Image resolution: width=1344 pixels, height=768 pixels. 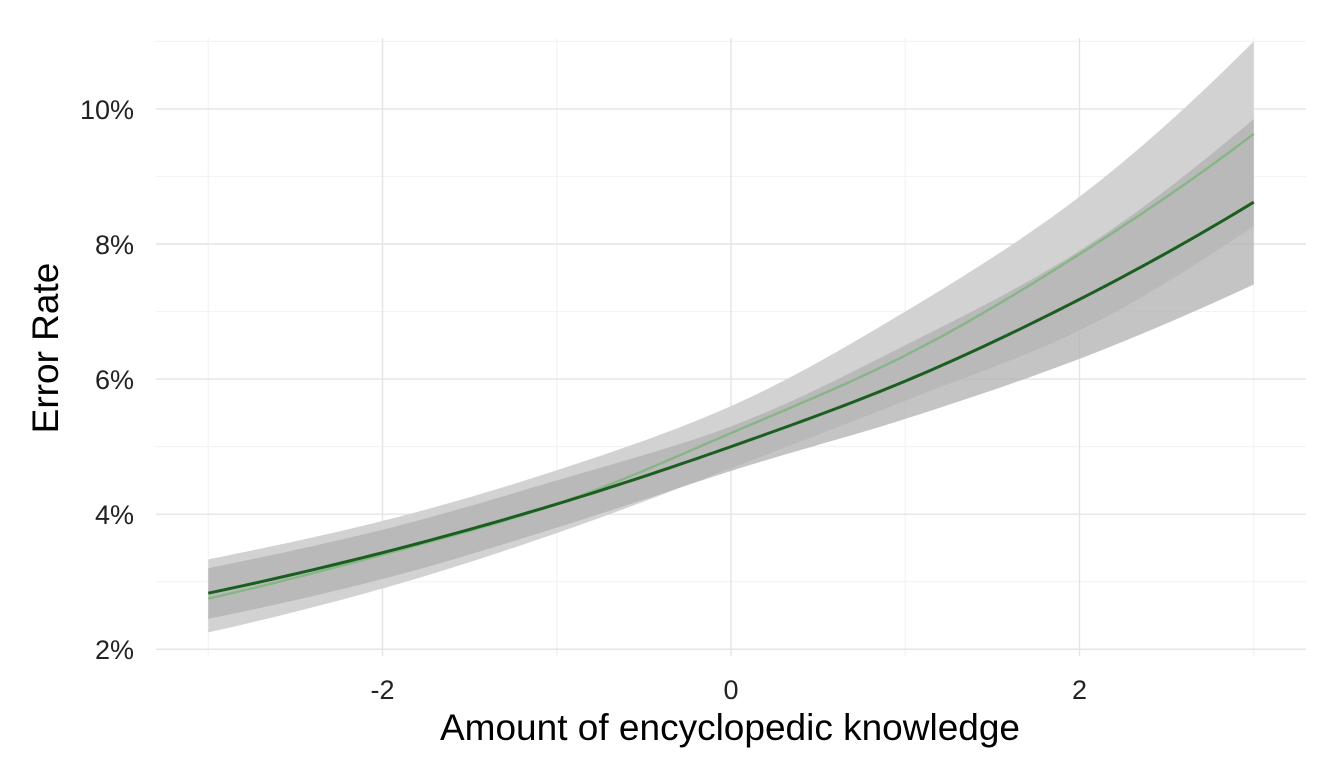 I want to click on x-tick-labels: -2 0 2, so click(x=729, y=690).